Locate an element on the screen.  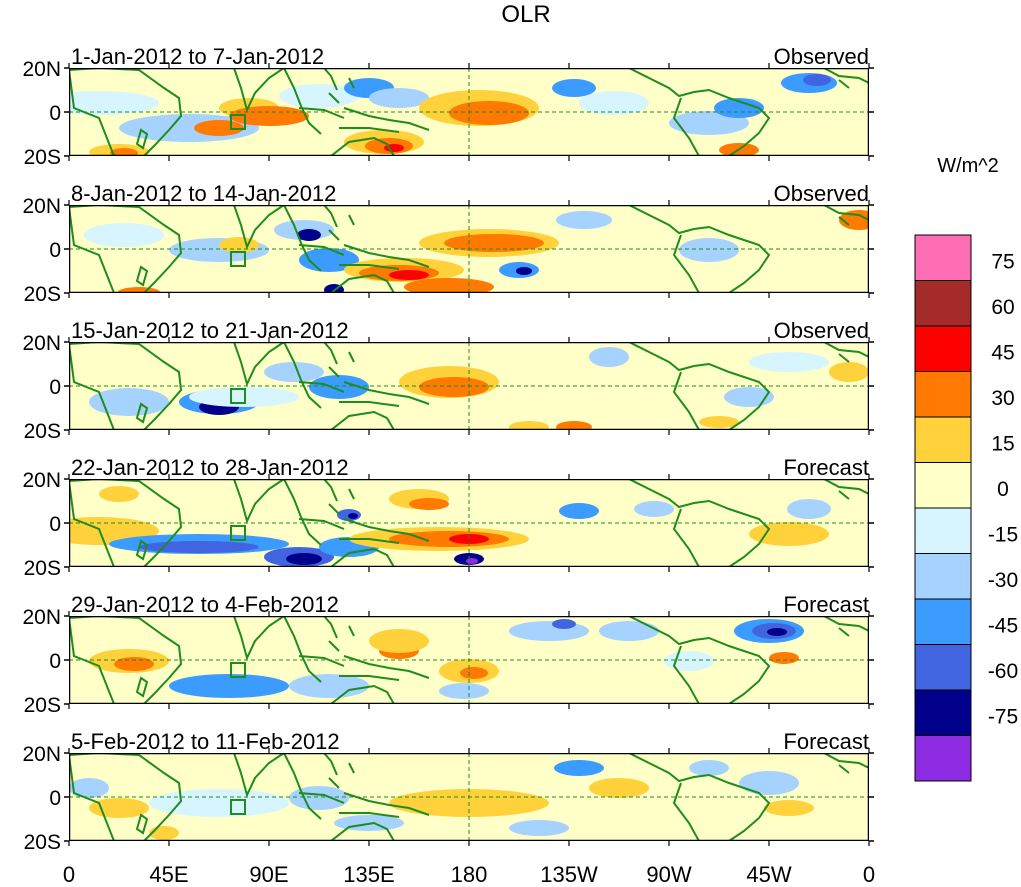
colorbar-label: 15 is located at coordinates (1002, 444).